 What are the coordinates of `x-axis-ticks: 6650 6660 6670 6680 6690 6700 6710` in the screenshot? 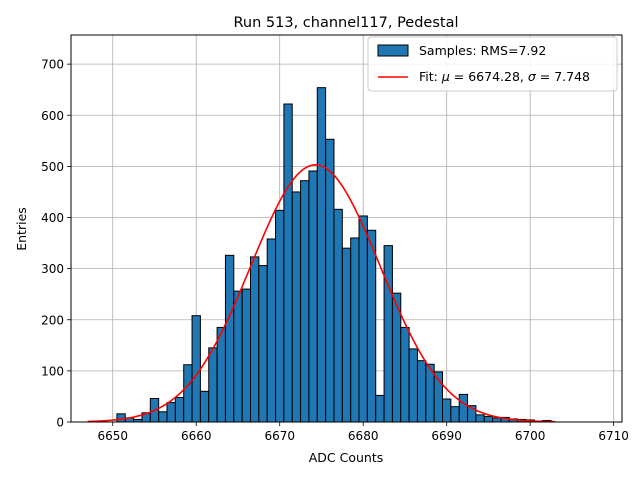 It's located at (363, 432).